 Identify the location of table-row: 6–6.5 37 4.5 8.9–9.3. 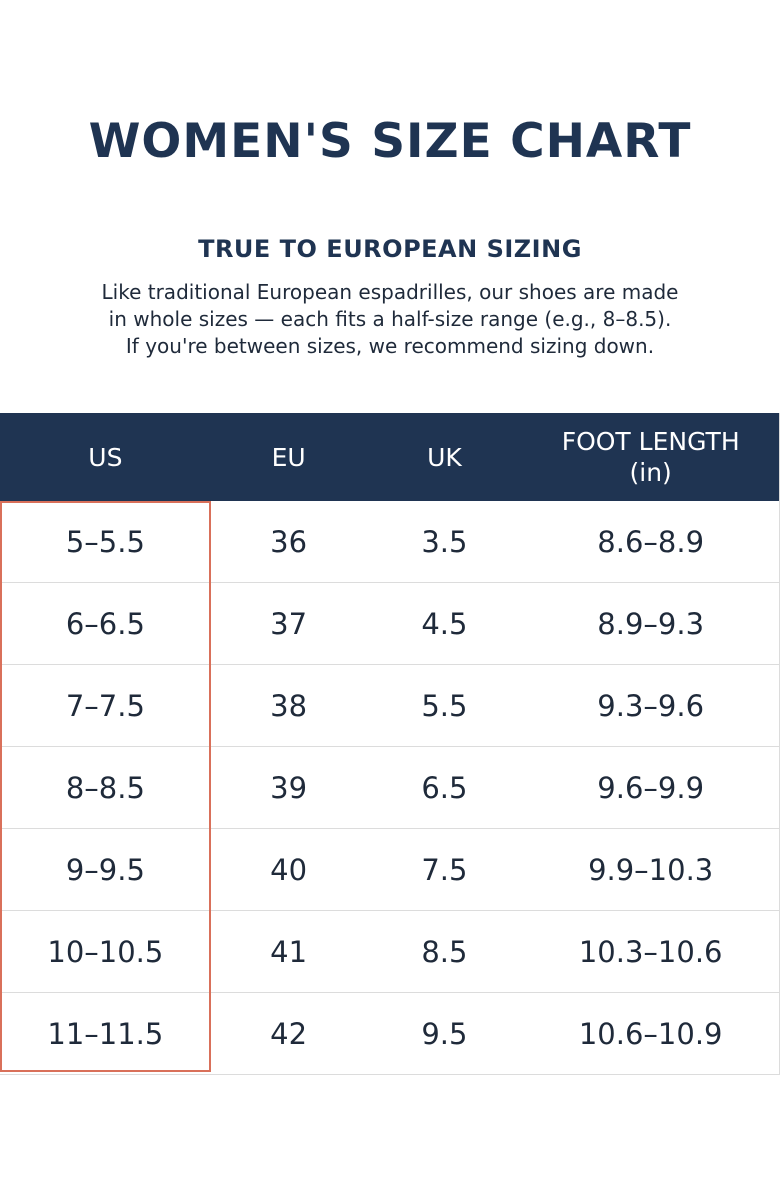
(390, 624).